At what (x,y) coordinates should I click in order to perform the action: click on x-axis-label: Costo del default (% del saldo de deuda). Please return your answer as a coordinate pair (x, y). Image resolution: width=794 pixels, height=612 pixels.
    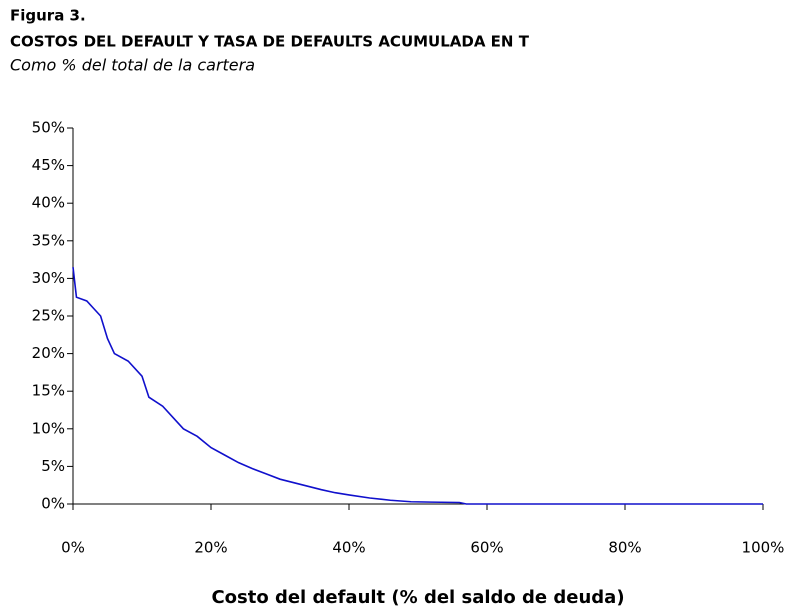
    Looking at the image, I should click on (417, 597).